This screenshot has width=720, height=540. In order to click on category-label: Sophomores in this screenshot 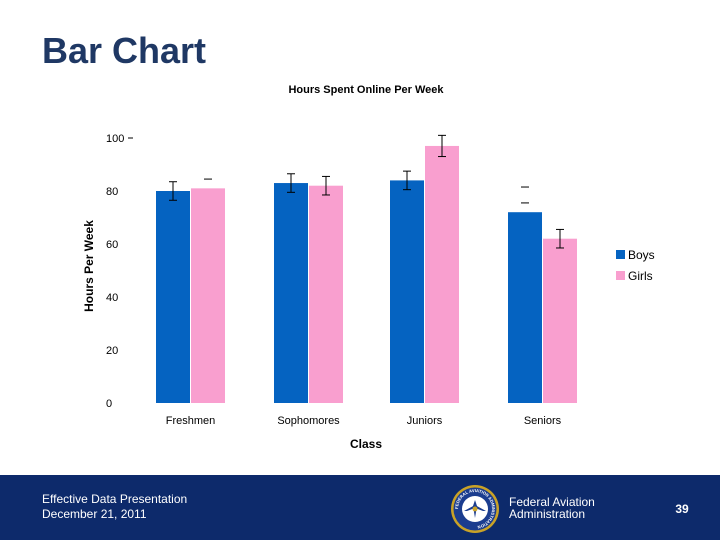, I will do `click(308, 421)`.